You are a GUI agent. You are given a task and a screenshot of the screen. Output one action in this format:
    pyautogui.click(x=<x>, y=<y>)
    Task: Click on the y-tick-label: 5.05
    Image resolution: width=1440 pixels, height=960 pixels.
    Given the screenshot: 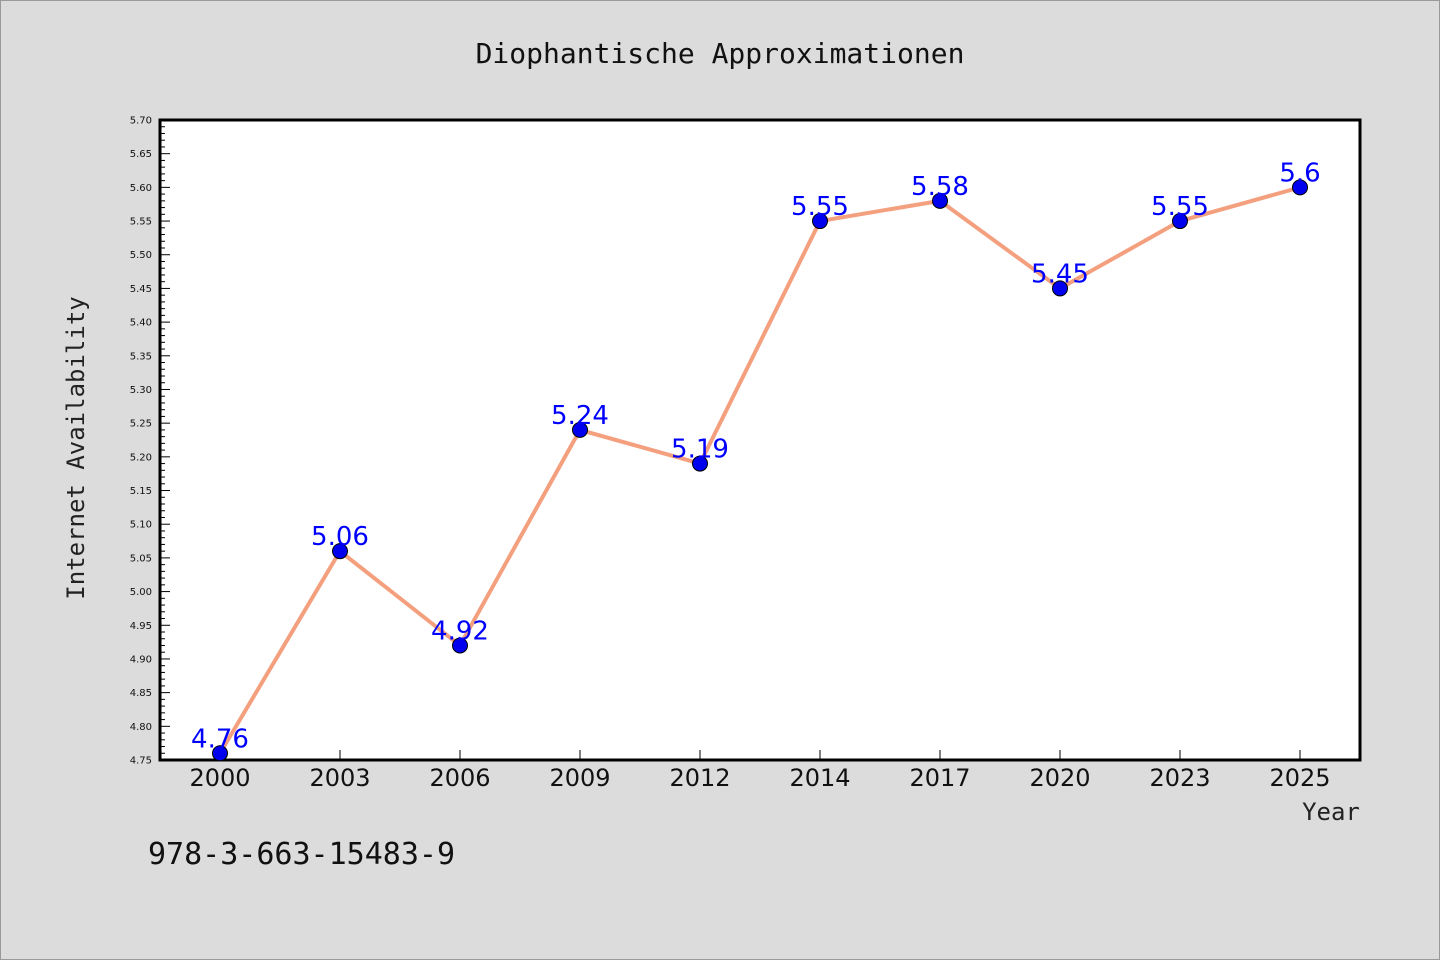 What is the action you would take?
    pyautogui.click(x=141, y=558)
    